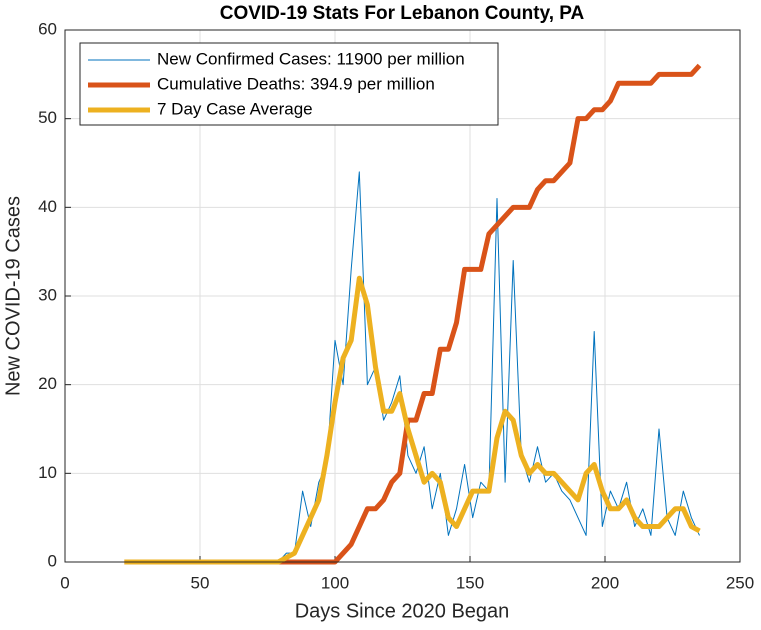 Image resolution: width=761 pixels, height=630 pixels. What do you see at coordinates (235, 108) in the screenshot?
I see `legend-label: 7 Day Case Average` at bounding box center [235, 108].